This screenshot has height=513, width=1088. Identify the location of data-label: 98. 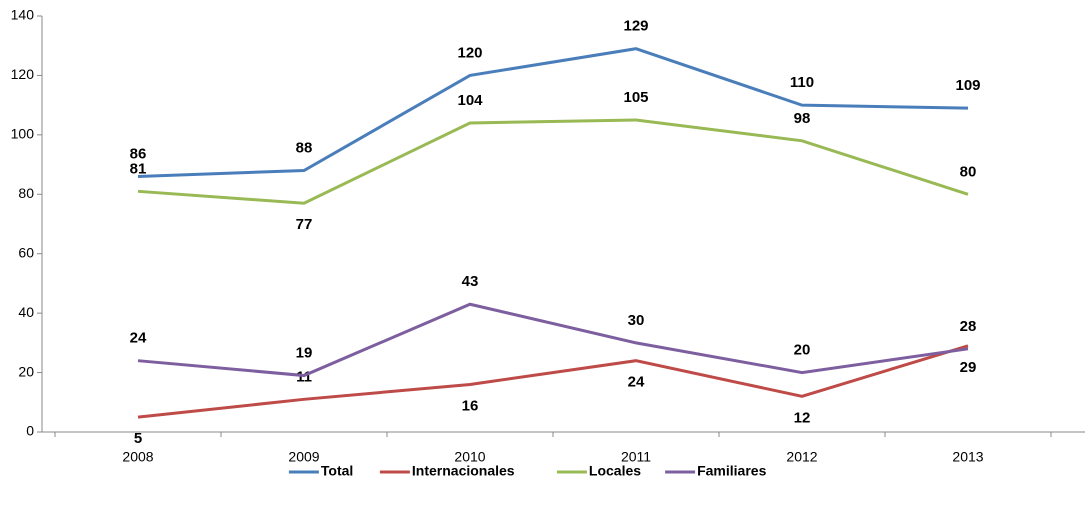
(802, 118).